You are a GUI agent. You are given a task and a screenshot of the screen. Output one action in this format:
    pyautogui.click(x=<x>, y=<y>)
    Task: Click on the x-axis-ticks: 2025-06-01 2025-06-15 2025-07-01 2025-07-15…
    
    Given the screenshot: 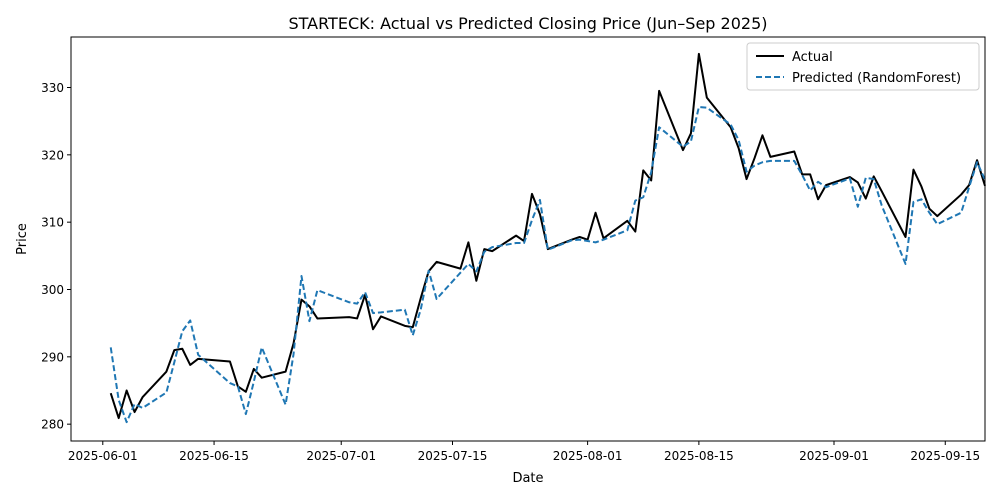 What is the action you would take?
    pyautogui.click(x=524, y=452)
    